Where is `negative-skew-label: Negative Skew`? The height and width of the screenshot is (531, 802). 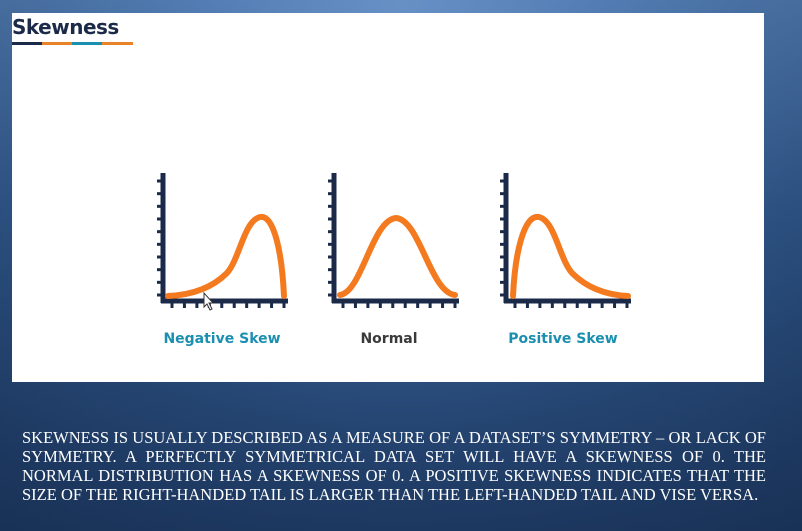
negative-skew-label: Negative Skew is located at coordinates (222, 339).